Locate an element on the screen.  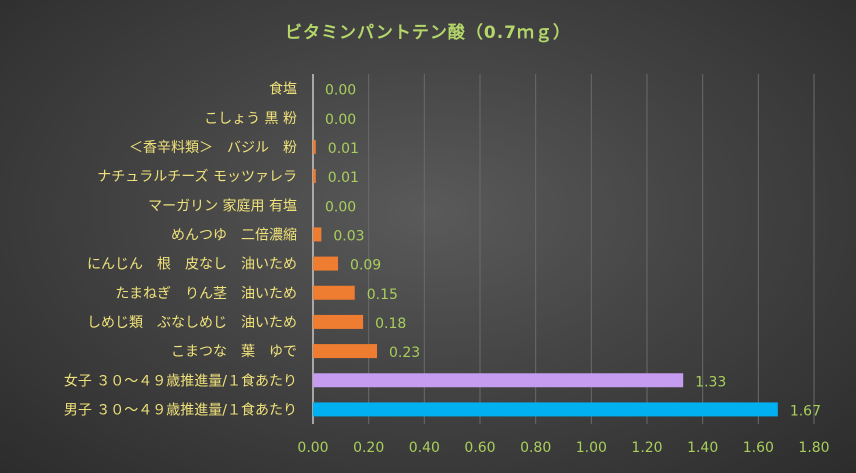
data-label: 1.67 is located at coordinates (805, 411).